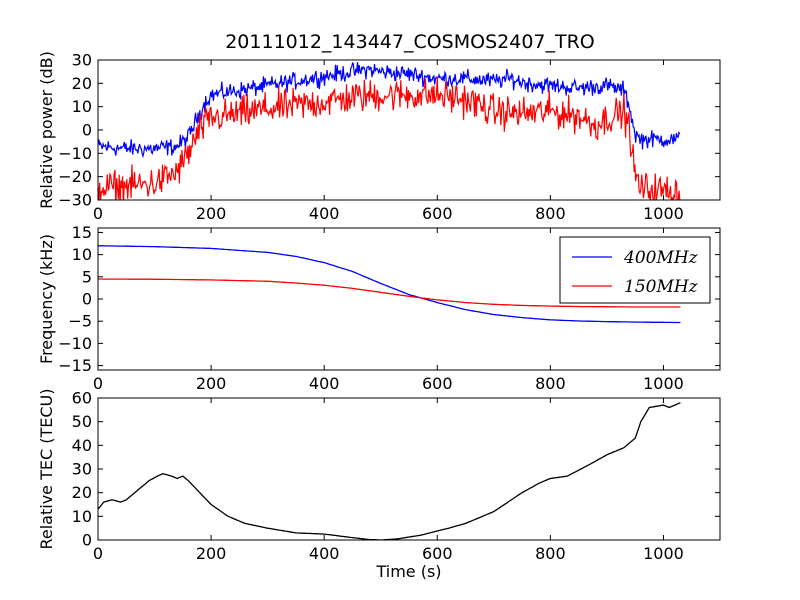 Image resolution: width=800 pixels, height=600 pixels. What do you see at coordinates (82, 398) in the screenshot?
I see `tec-y-tick-label: 60` at bounding box center [82, 398].